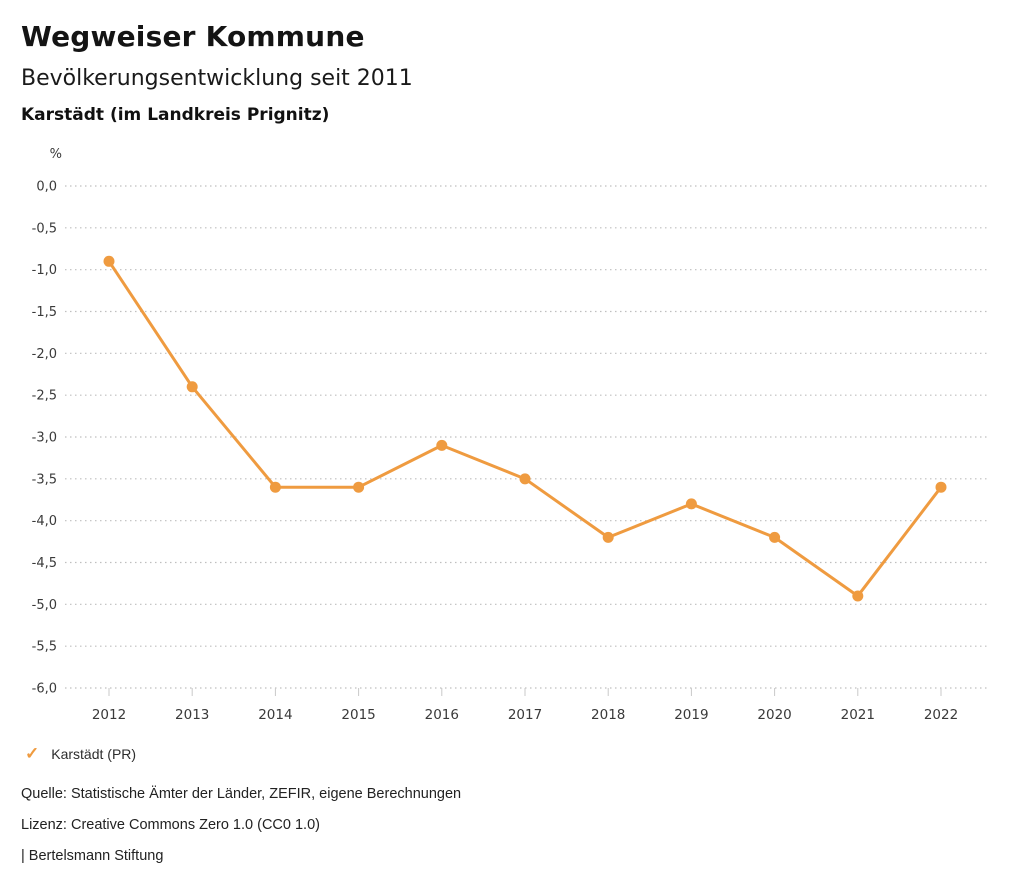  What do you see at coordinates (44, 312) in the screenshot?
I see `y-tick-label: -1,5` at bounding box center [44, 312].